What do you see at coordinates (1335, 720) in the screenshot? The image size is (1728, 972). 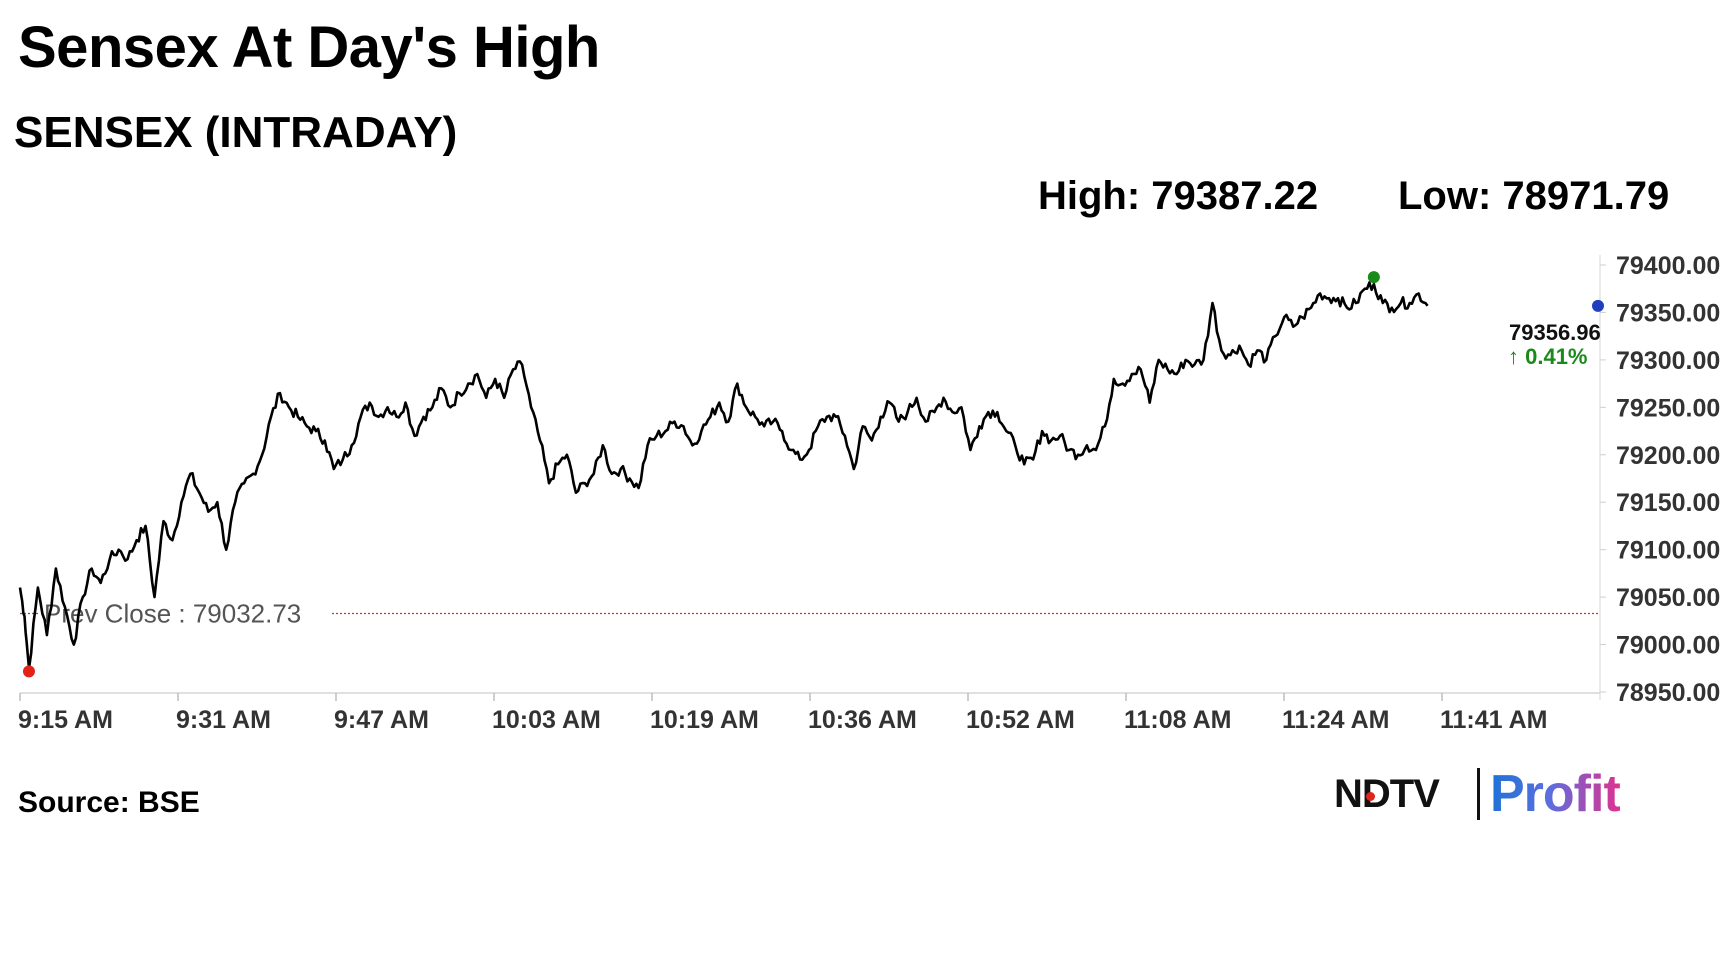 I see `x-tick-label: 11:24 AM` at bounding box center [1335, 720].